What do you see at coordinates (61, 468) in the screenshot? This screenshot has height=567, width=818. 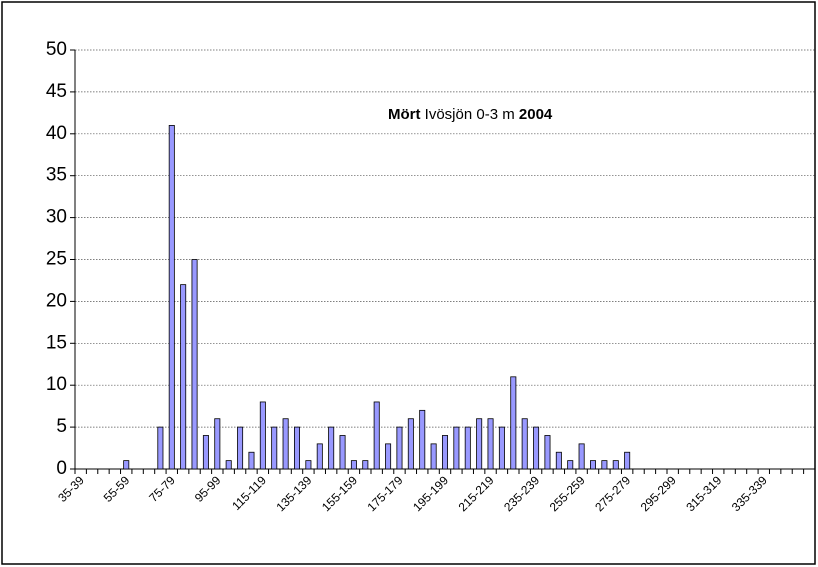 I see `y-tick-label: 0` at bounding box center [61, 468].